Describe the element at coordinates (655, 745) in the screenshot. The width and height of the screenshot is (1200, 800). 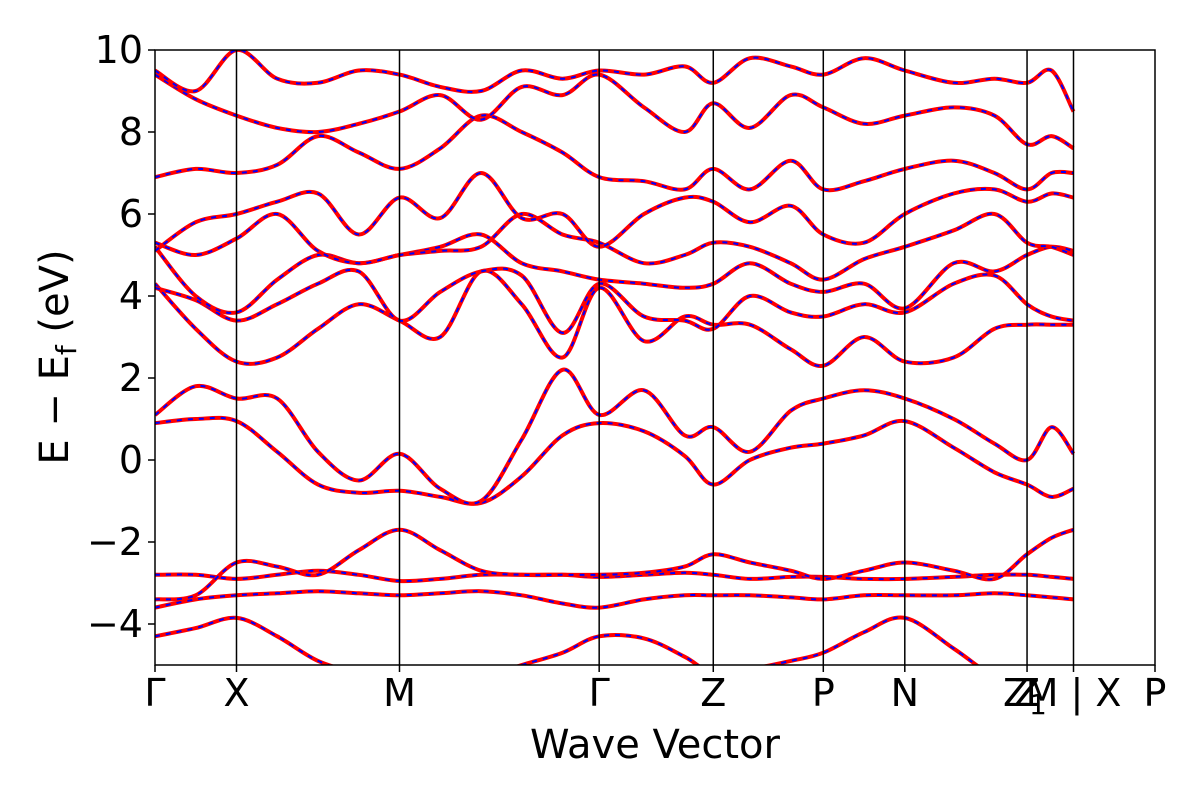
I see `x-axis-title: Wave Vector` at that location.